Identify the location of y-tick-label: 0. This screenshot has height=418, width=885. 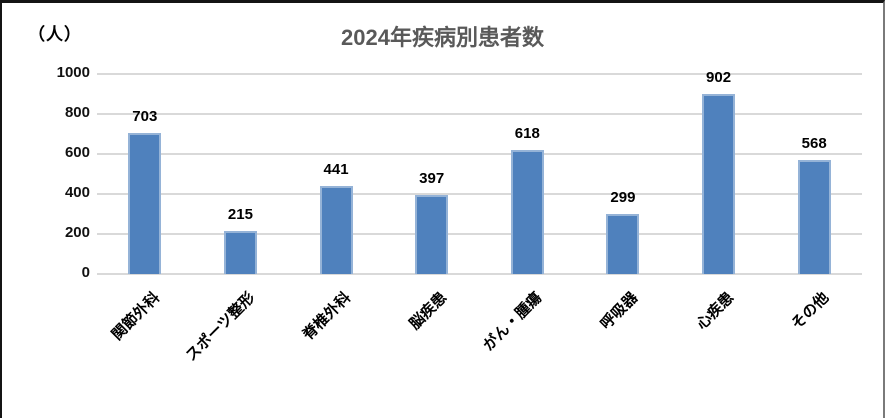
(85, 272).